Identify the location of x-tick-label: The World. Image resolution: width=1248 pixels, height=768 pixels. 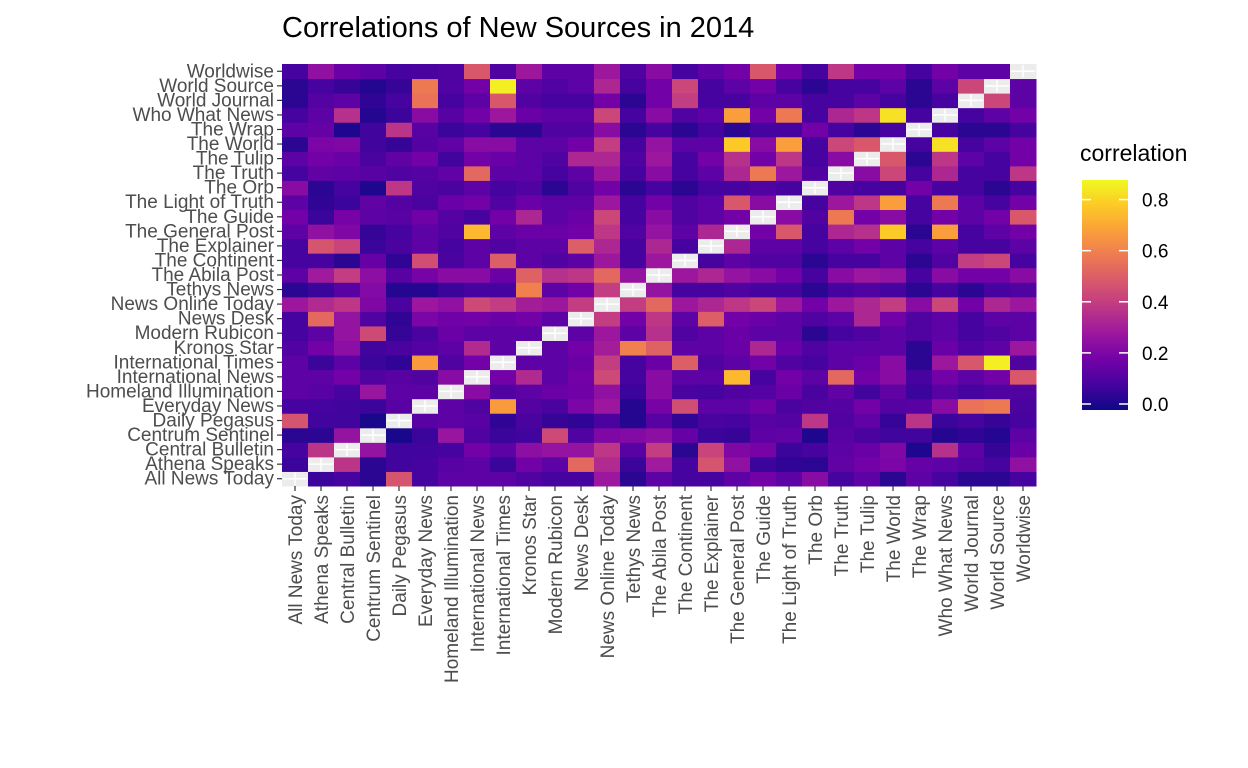
(894, 538).